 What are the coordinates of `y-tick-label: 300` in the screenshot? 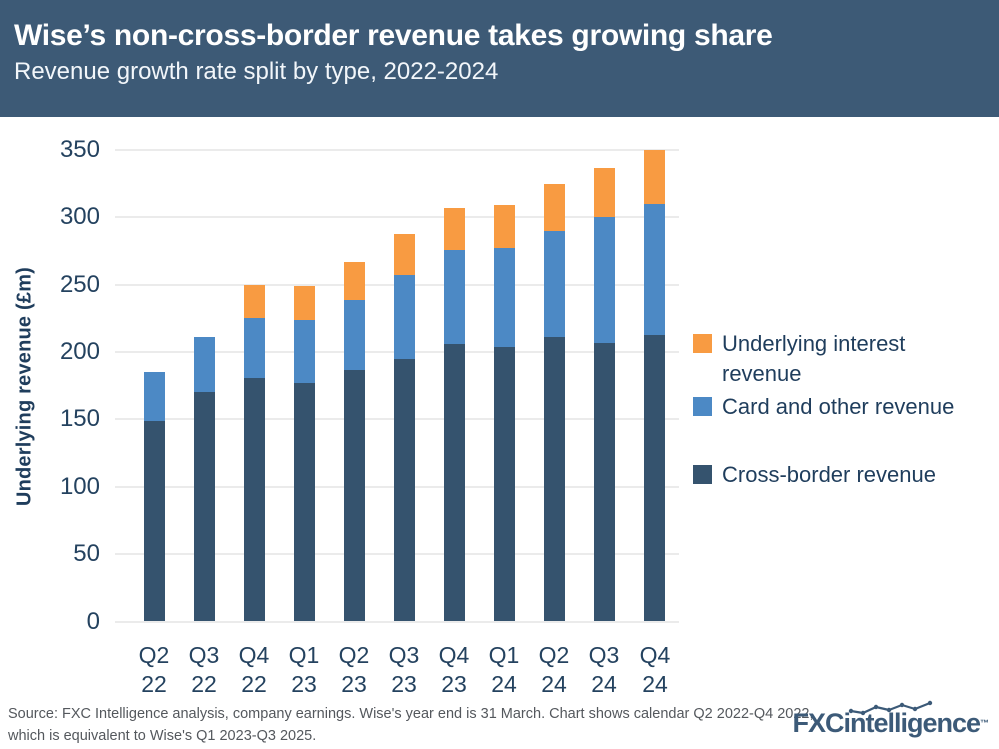 It's located at (79, 217).